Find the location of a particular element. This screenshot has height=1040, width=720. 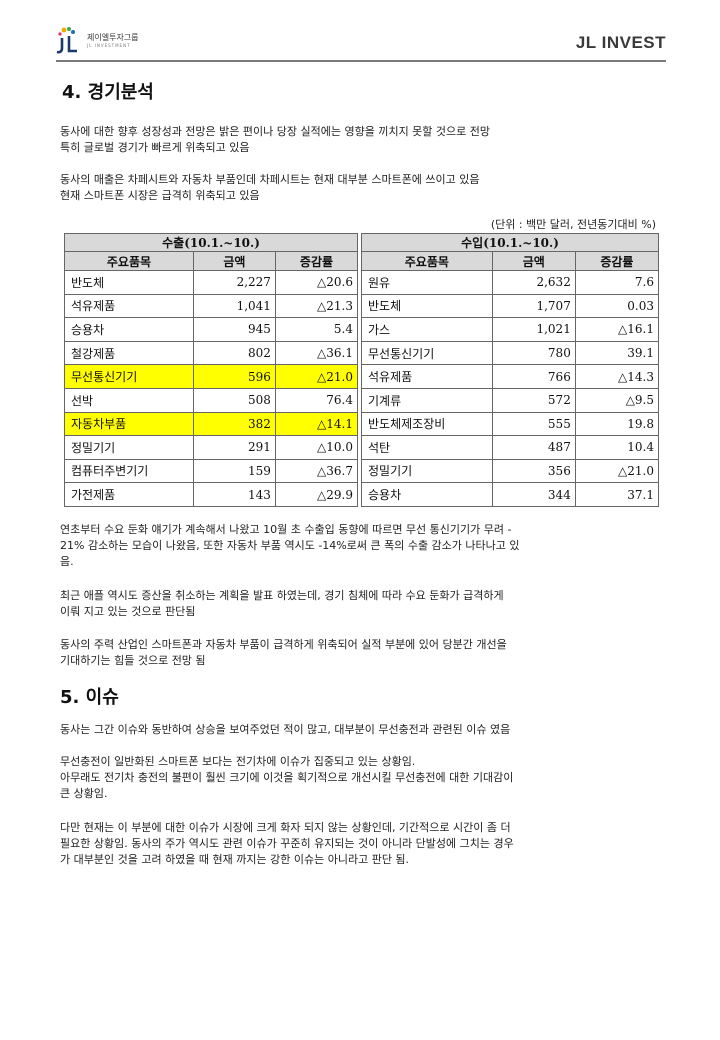

export-row: 반도체 2,227 △20.6 is located at coordinates (211, 282).